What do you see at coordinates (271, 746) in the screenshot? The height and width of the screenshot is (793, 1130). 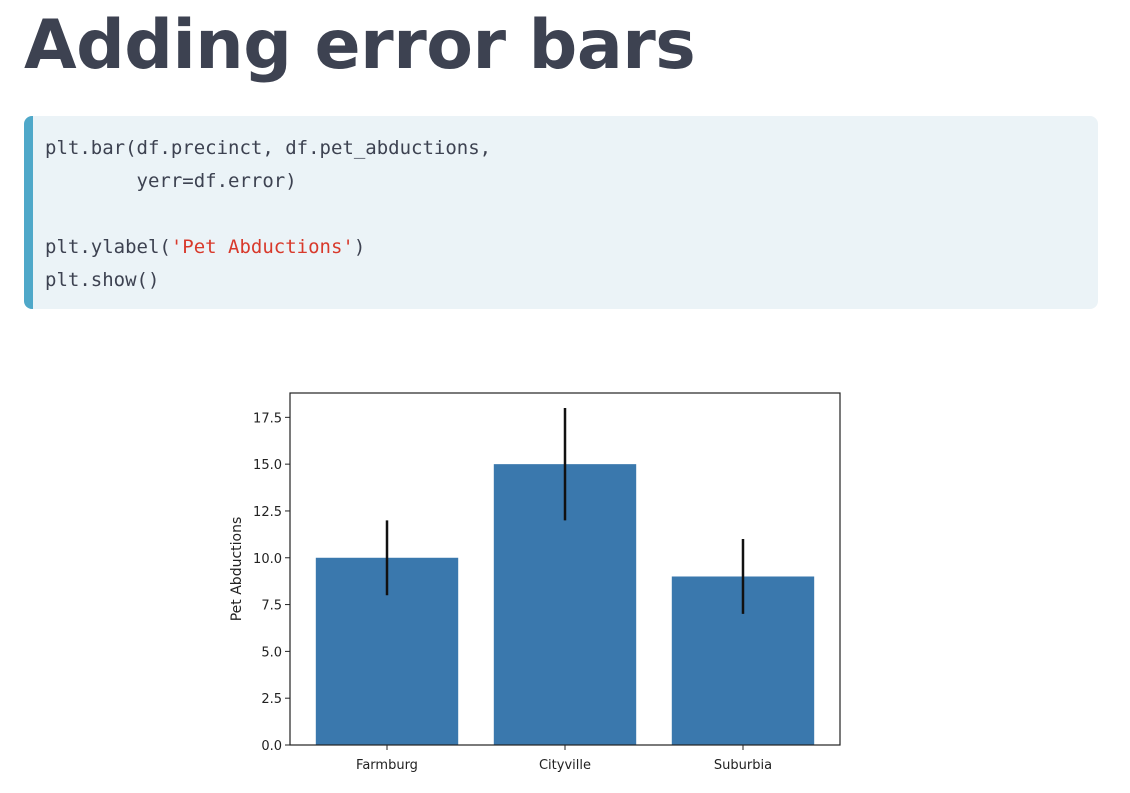 I see `y-tick-label: 0.0` at bounding box center [271, 746].